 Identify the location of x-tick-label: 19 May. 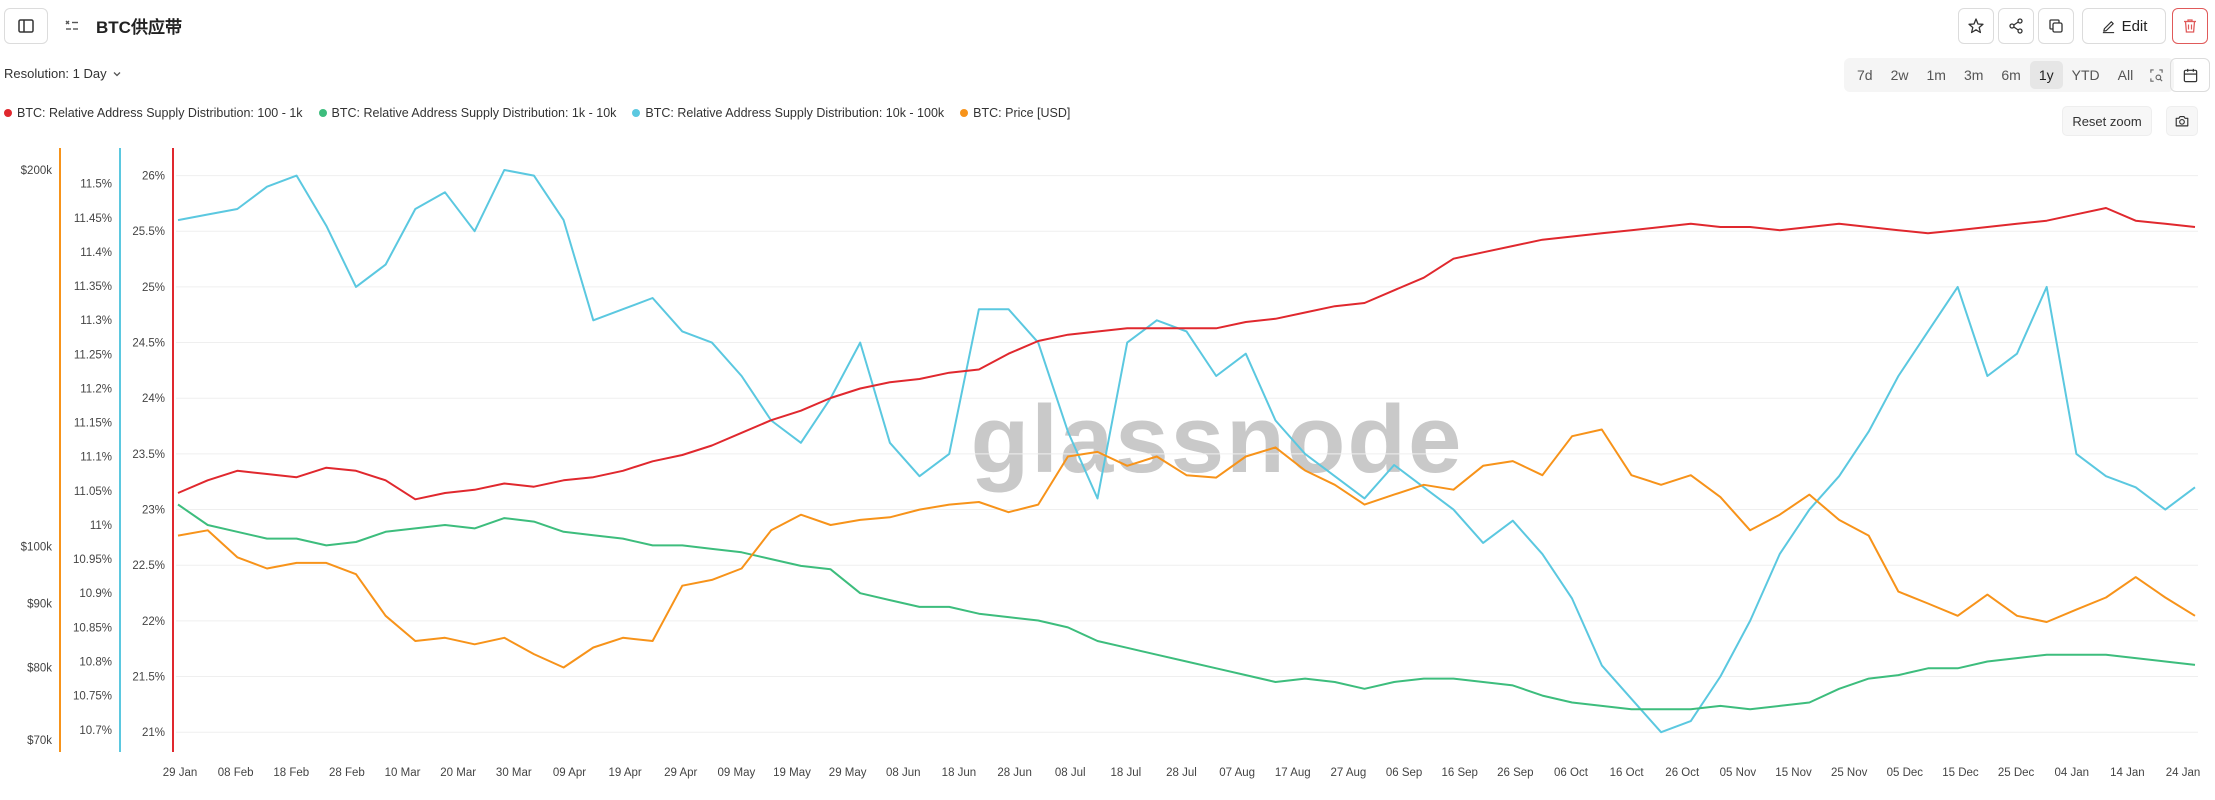
(792, 773).